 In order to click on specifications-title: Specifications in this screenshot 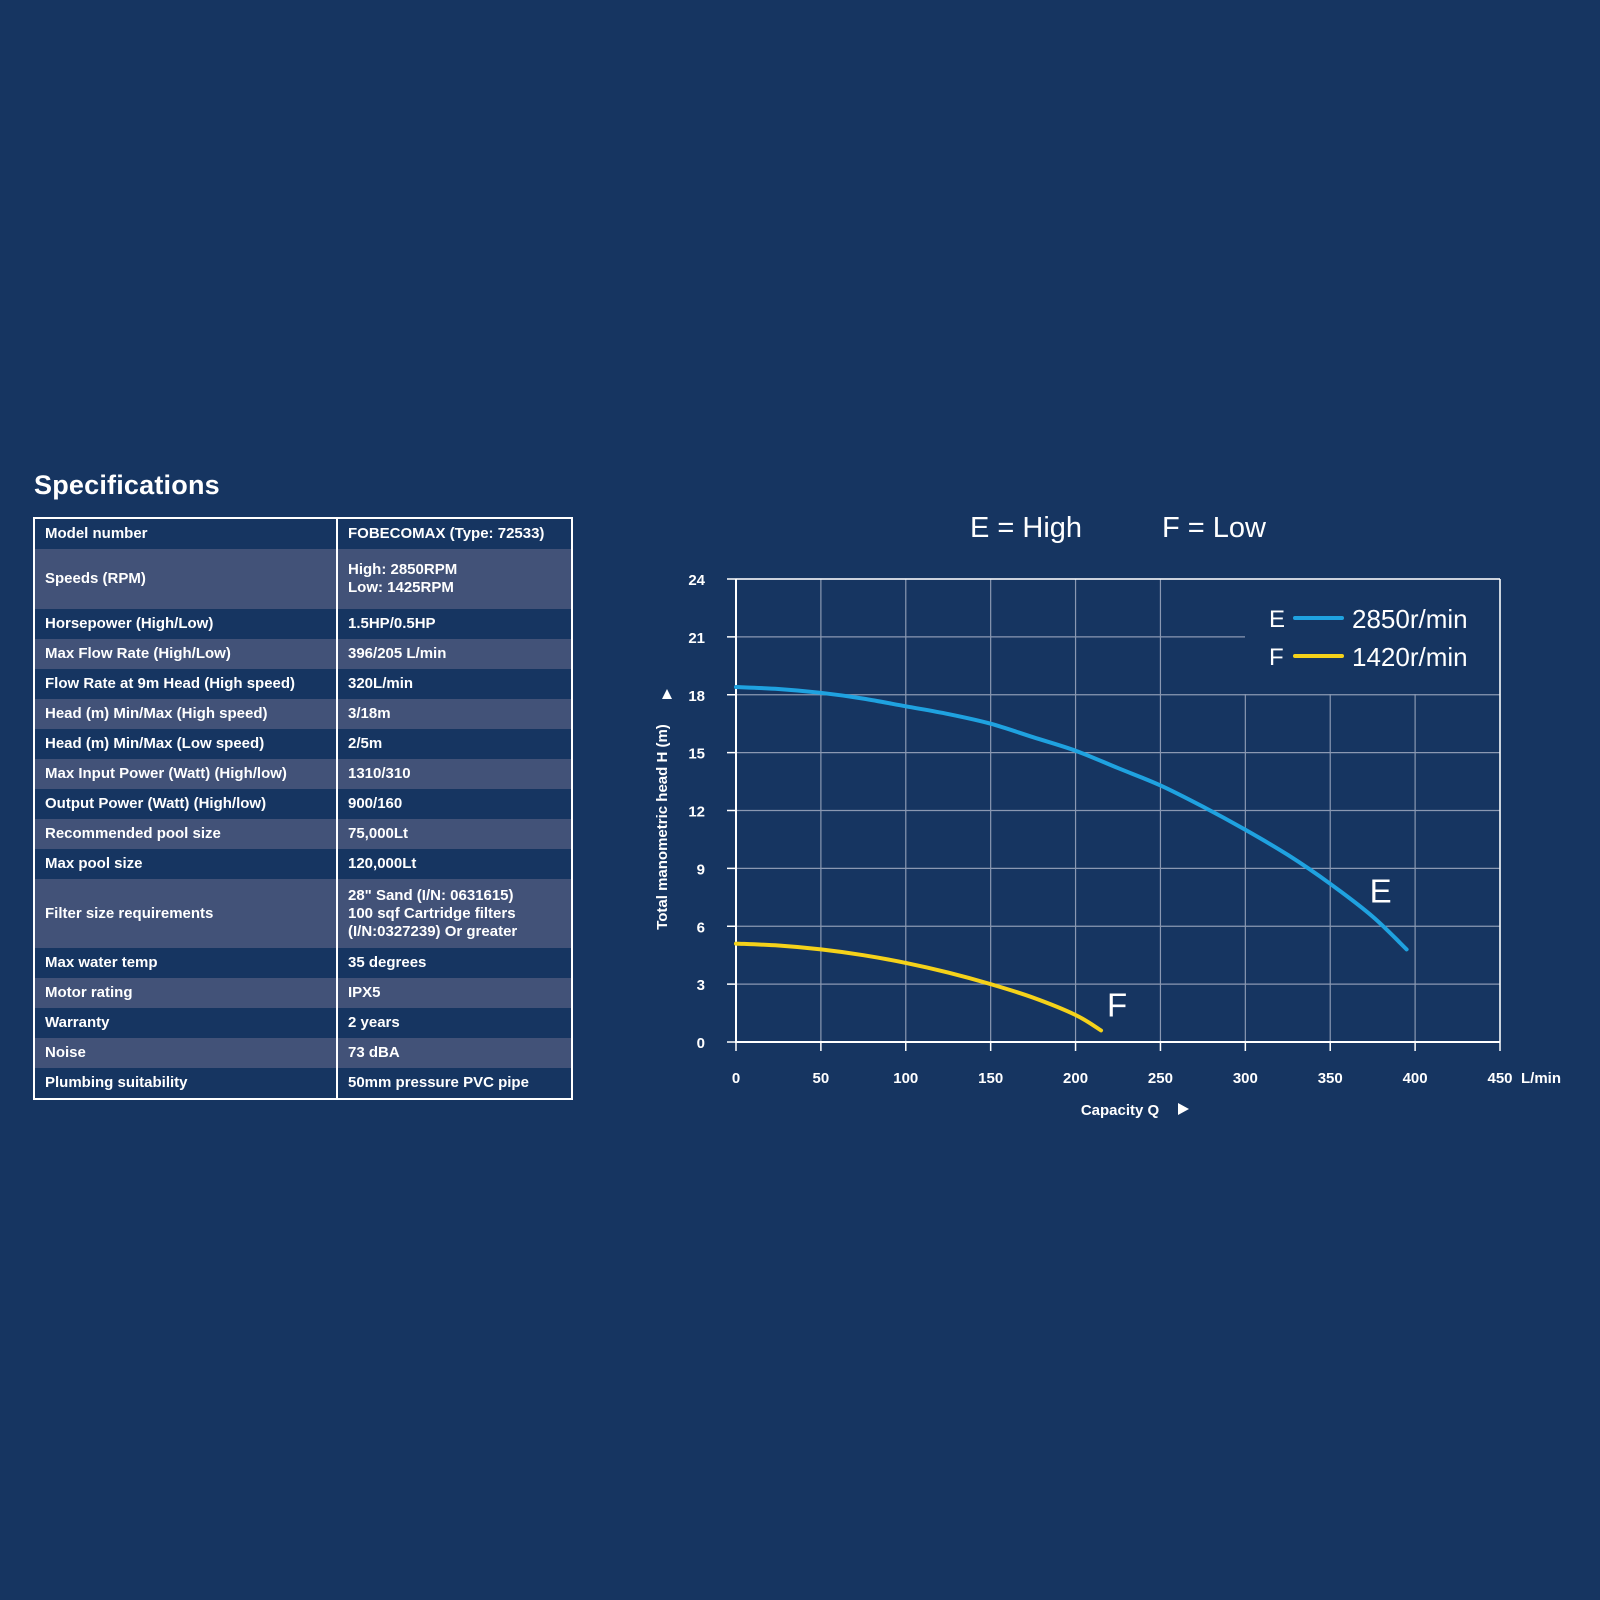, I will do `click(127, 485)`.